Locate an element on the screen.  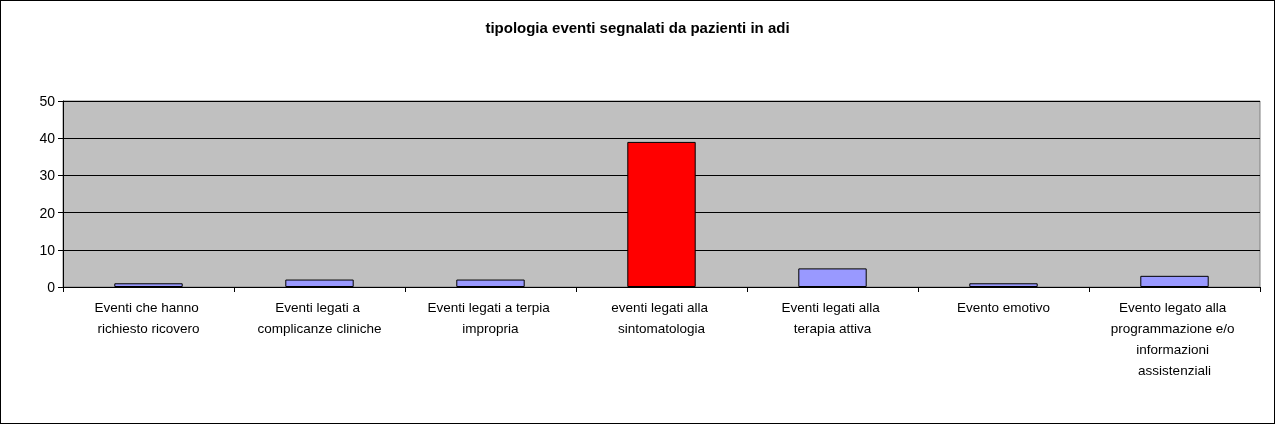
x-tick-label: Eventi legati a complicanze cliniche is located at coordinates (319, 318).